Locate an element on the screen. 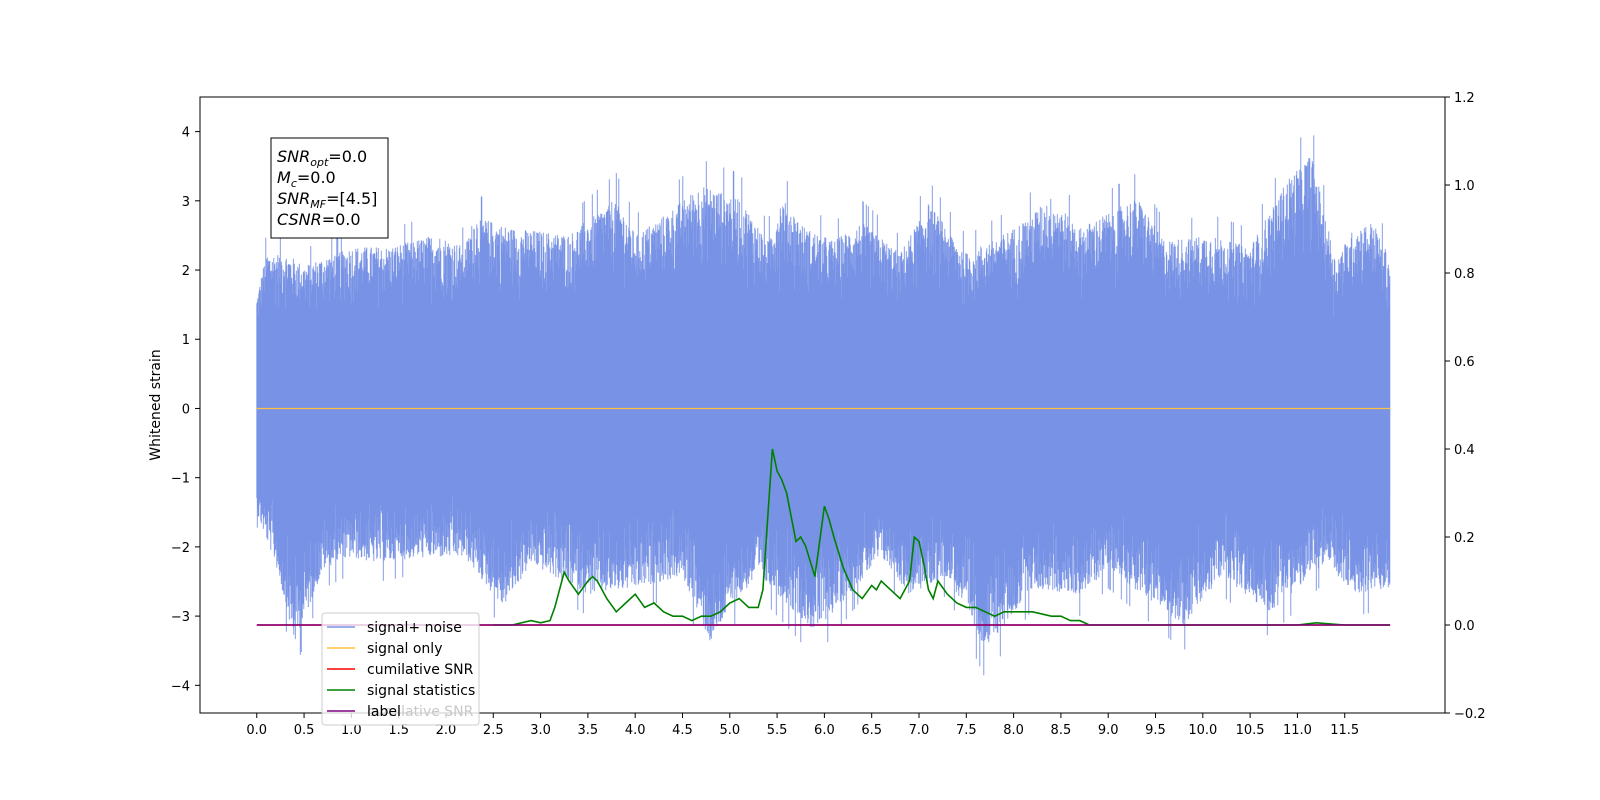 The height and width of the screenshot is (800, 1600). legend-ghost-text: cumilative SNR is located at coordinates (420, 712).